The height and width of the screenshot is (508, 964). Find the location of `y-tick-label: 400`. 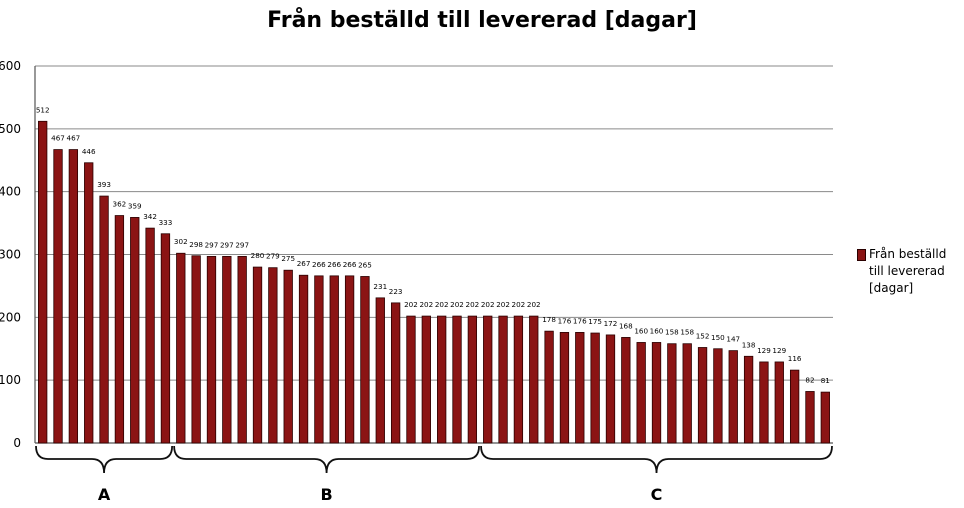

y-tick-label: 400 is located at coordinates (10, 192).